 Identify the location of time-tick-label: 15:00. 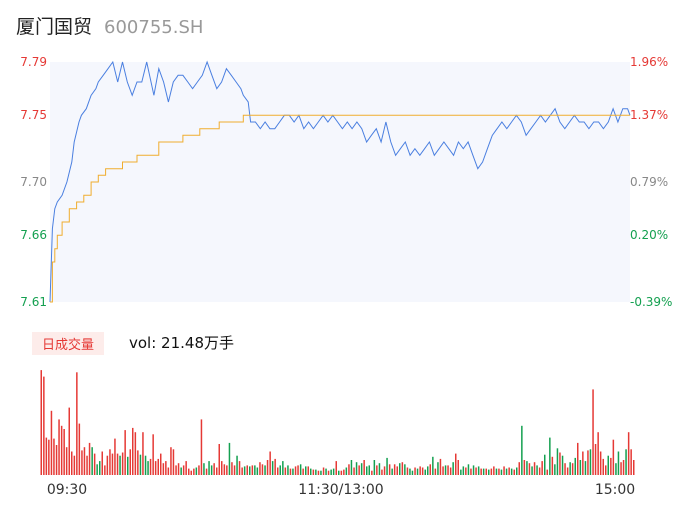
(615, 490).